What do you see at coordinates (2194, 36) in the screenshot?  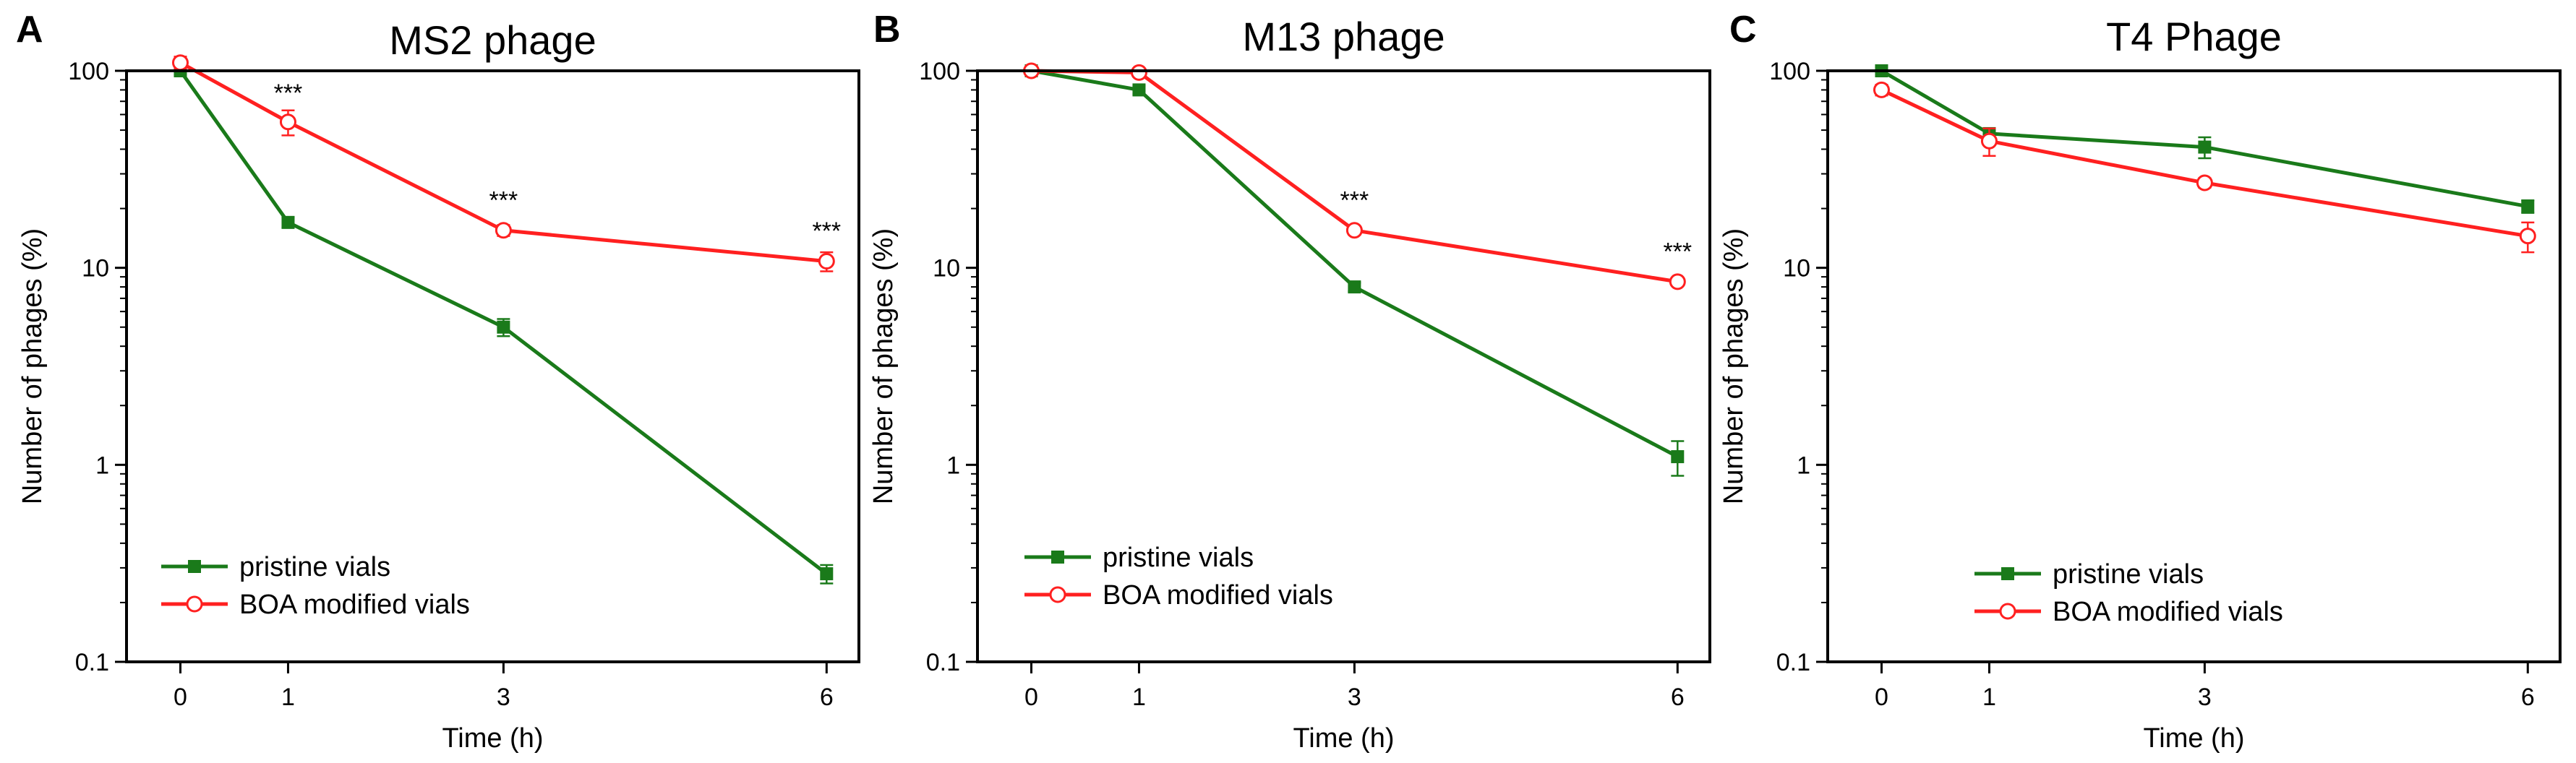 I see `chart-title: T4 Phage` at bounding box center [2194, 36].